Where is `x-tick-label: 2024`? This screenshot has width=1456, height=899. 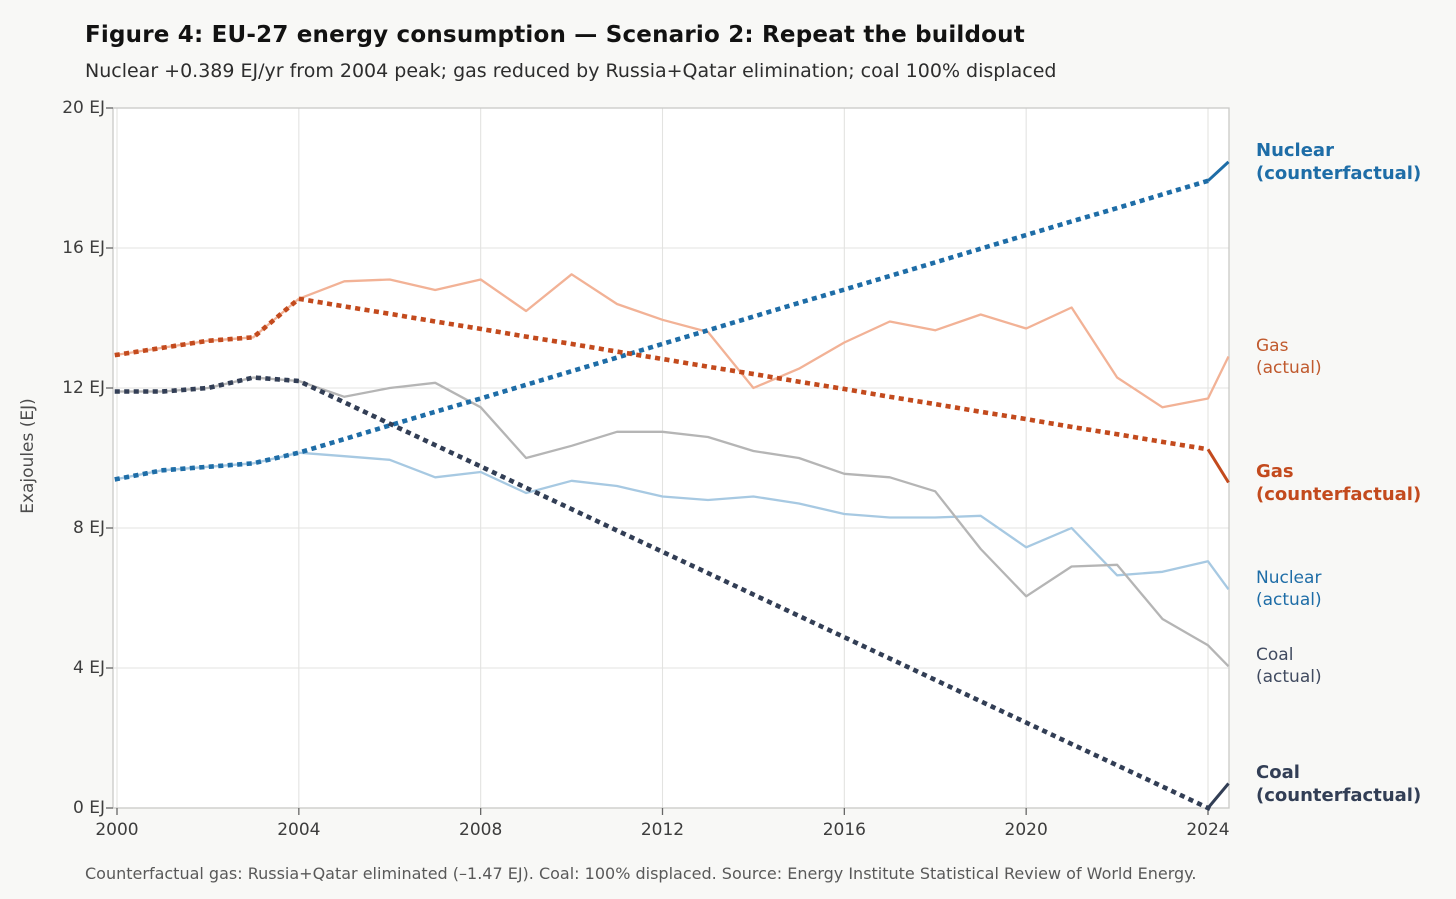 x-tick-label: 2024 is located at coordinates (1208, 830).